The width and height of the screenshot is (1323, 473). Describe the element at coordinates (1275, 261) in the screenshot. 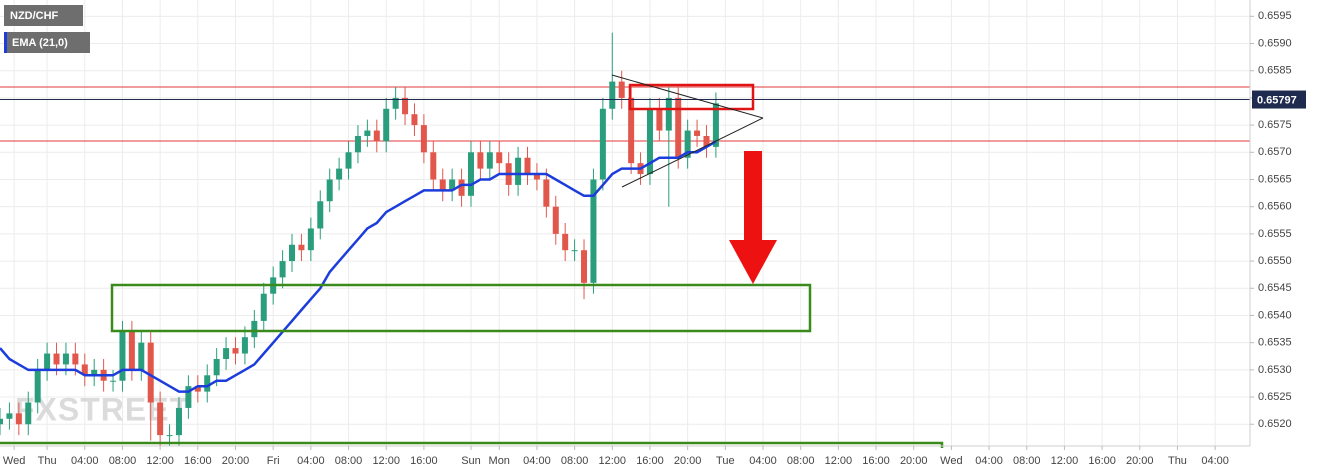

I see `y-tick-label: 0.6550` at that location.